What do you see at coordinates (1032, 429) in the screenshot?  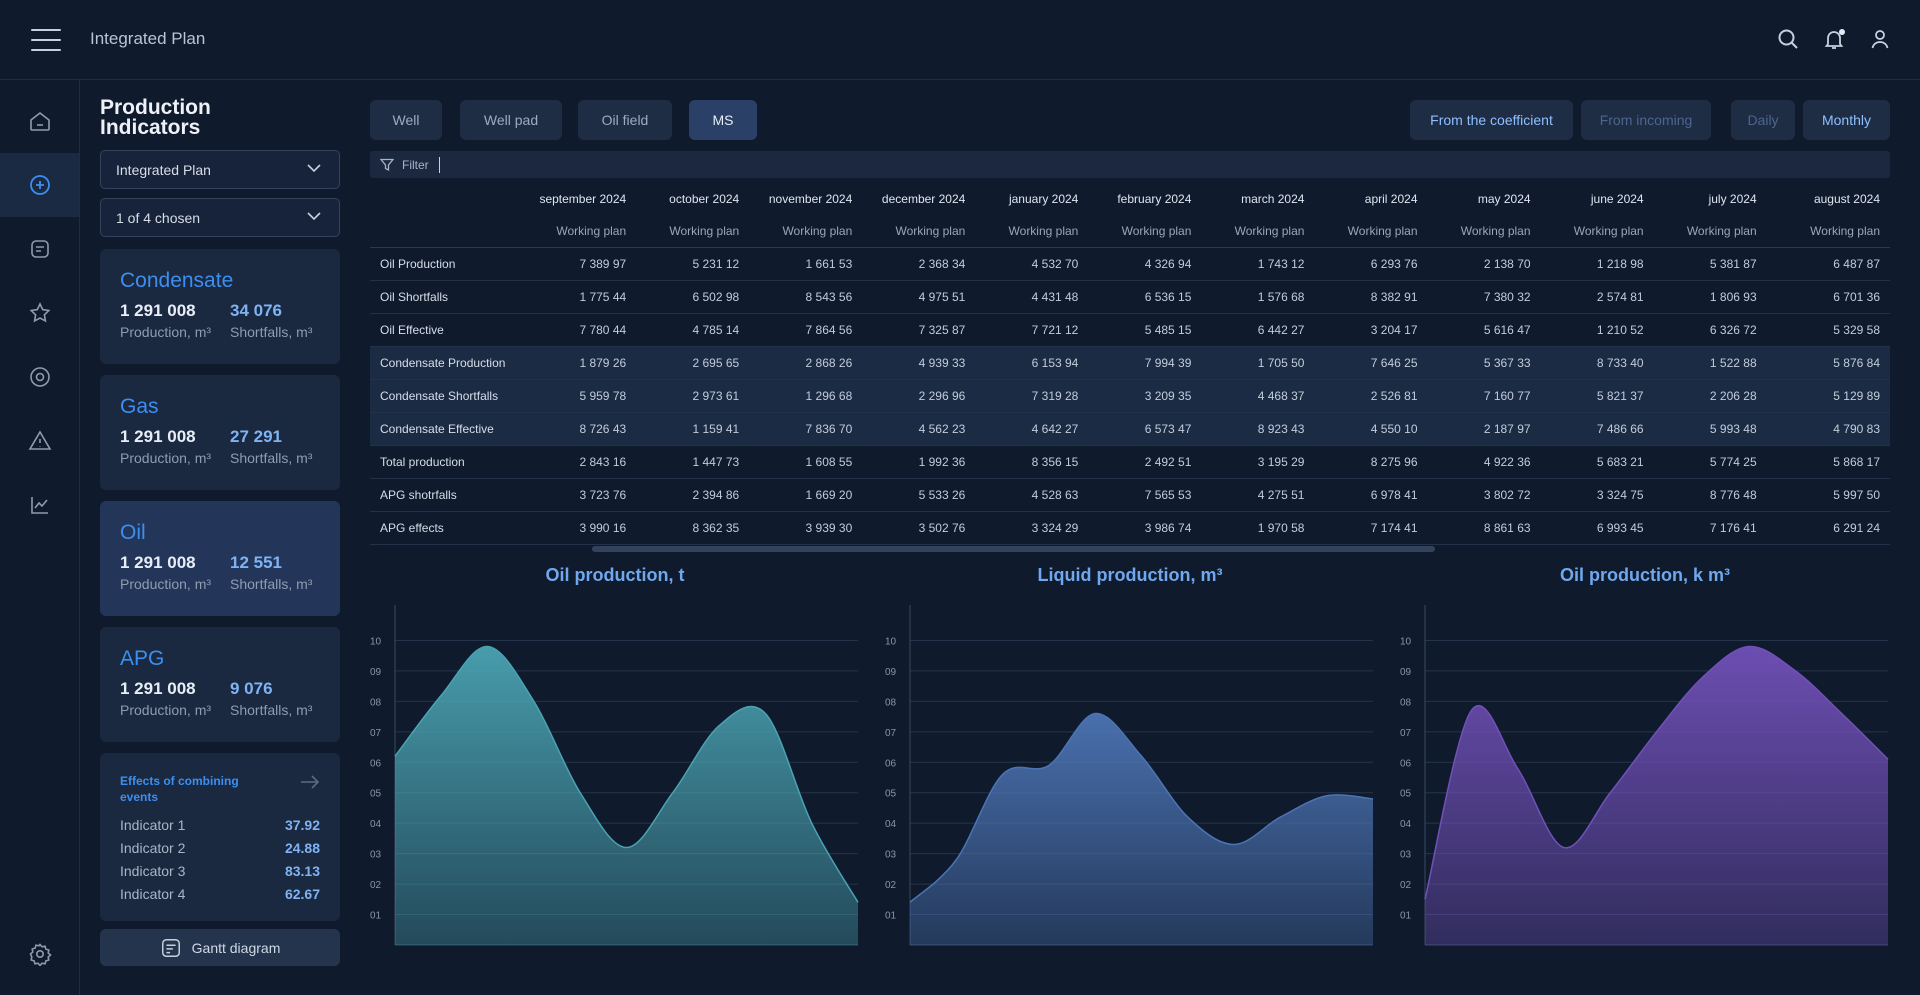 I see `table-cell: 4 642 27` at bounding box center [1032, 429].